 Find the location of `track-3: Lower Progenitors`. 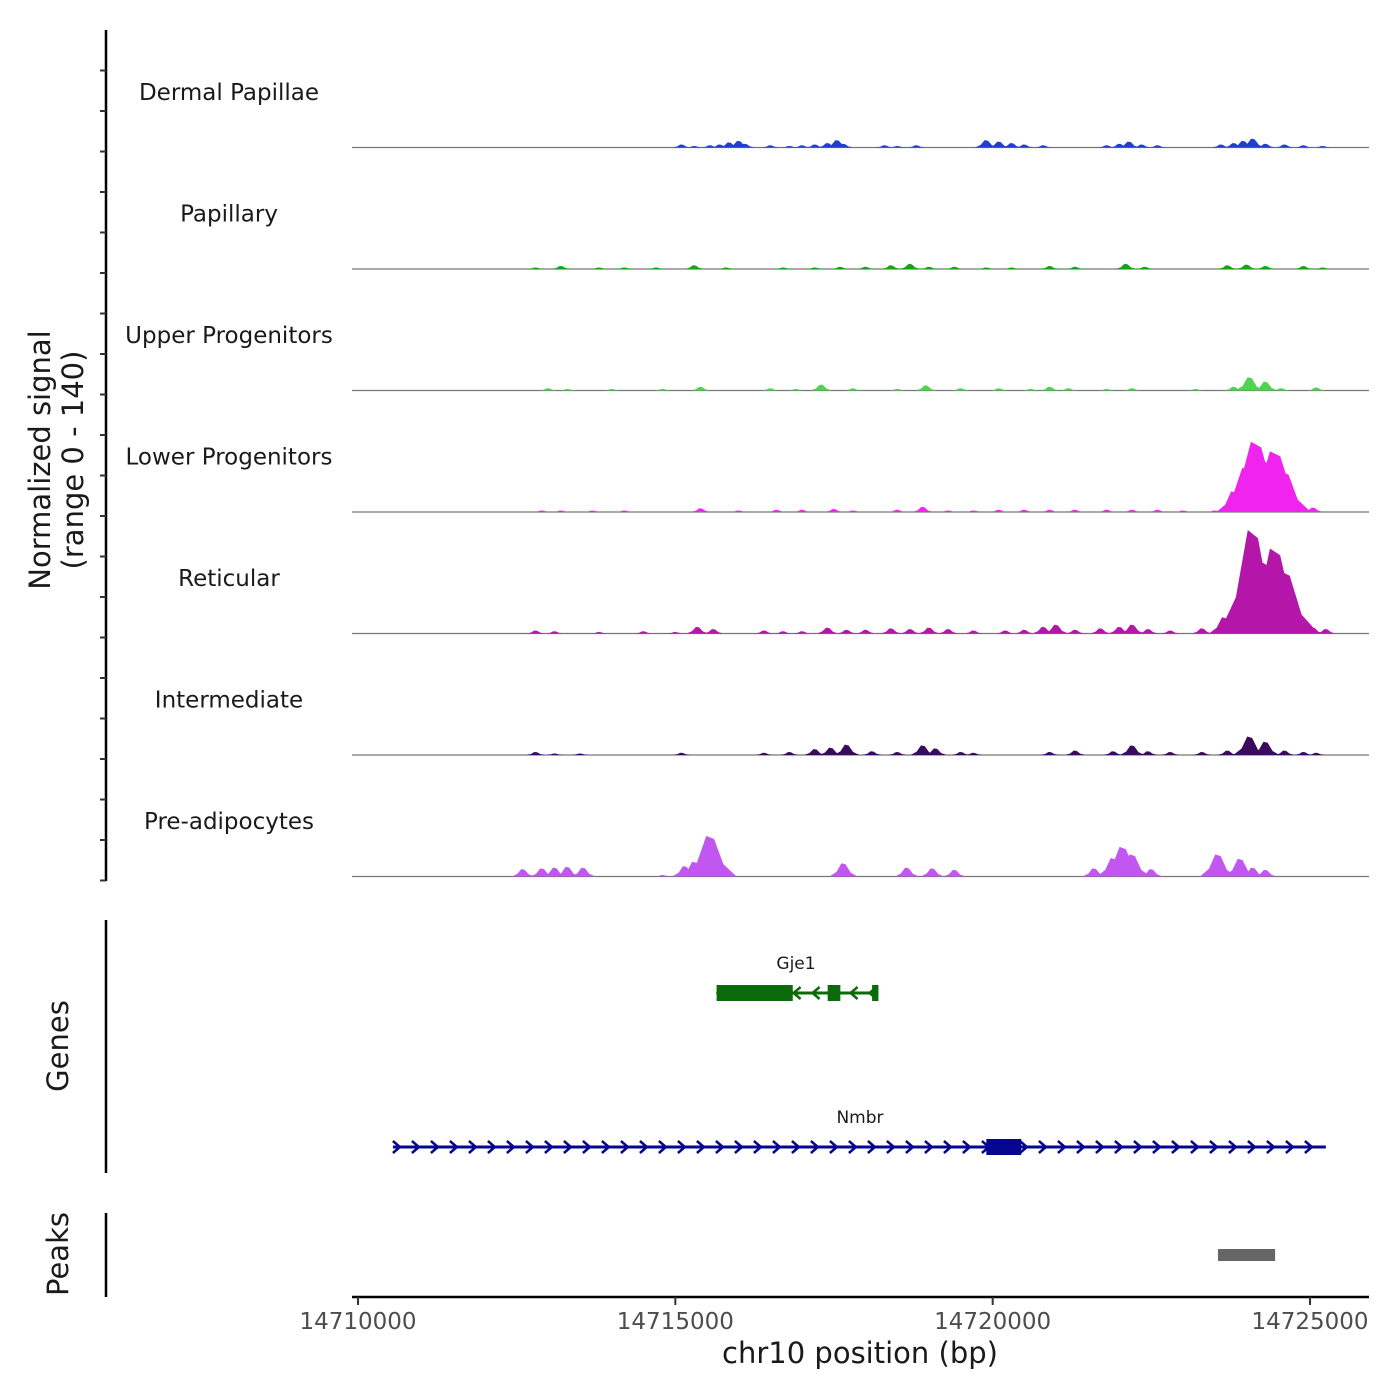

track-3: Lower Progenitors is located at coordinates (747, 477).